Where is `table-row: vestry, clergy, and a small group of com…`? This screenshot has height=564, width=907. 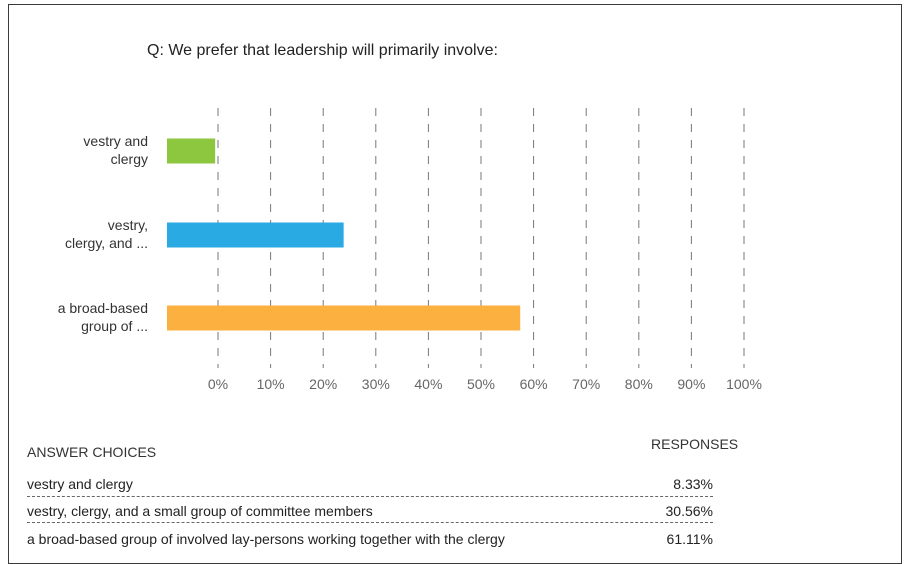 table-row: vestry, clergy, and a small group of com… is located at coordinates (370, 511).